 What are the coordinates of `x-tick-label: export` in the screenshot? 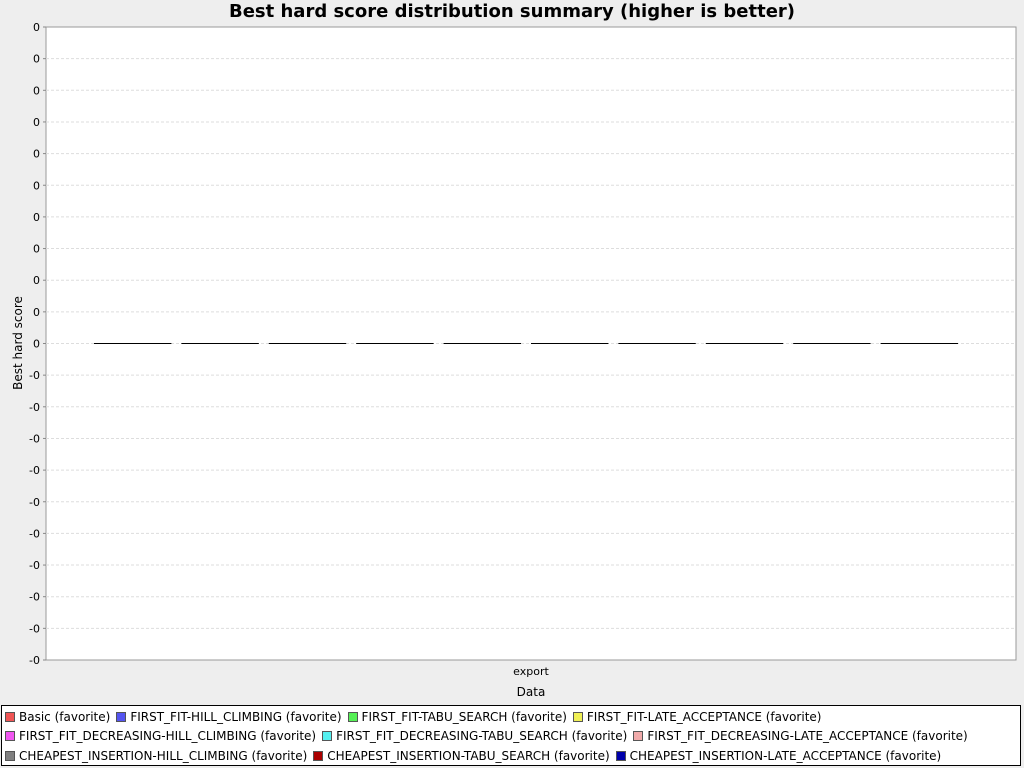 It's located at (531, 671).